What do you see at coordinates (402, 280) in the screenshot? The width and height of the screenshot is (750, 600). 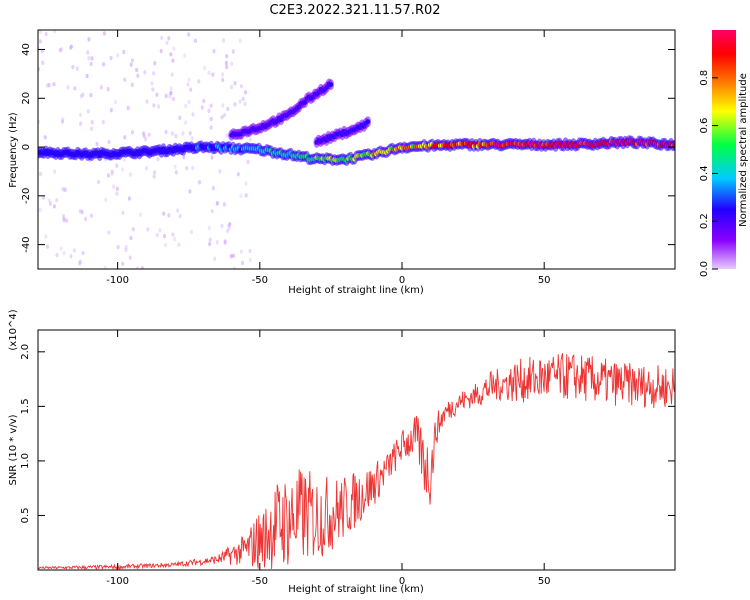 I see `spectrogram-x-tick-label: 0` at bounding box center [402, 280].